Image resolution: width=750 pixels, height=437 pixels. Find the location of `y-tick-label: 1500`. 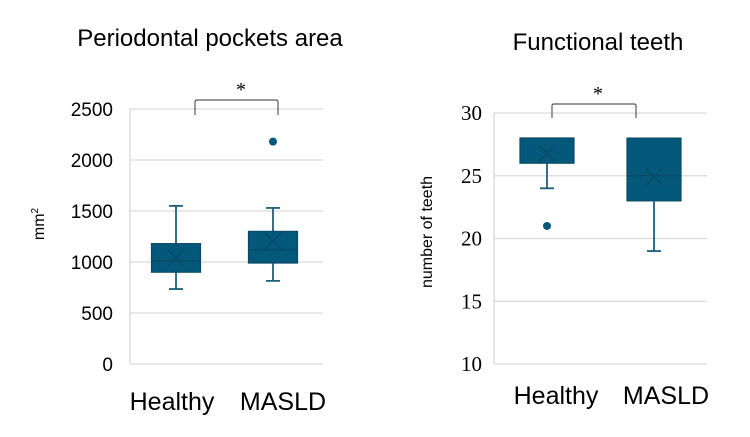

y-tick-label: 1500 is located at coordinates (92, 212).